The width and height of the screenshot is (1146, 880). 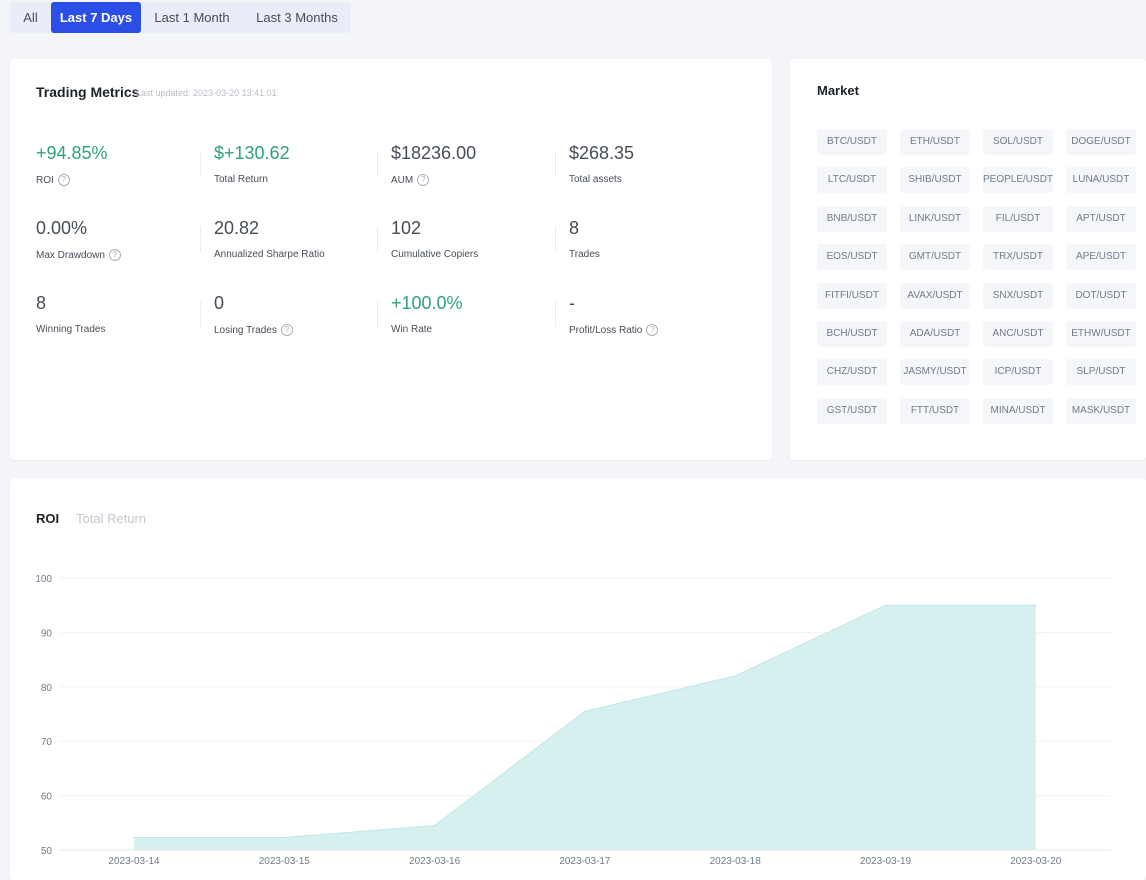 I want to click on metric-value: $18236.00, so click(x=434, y=153).